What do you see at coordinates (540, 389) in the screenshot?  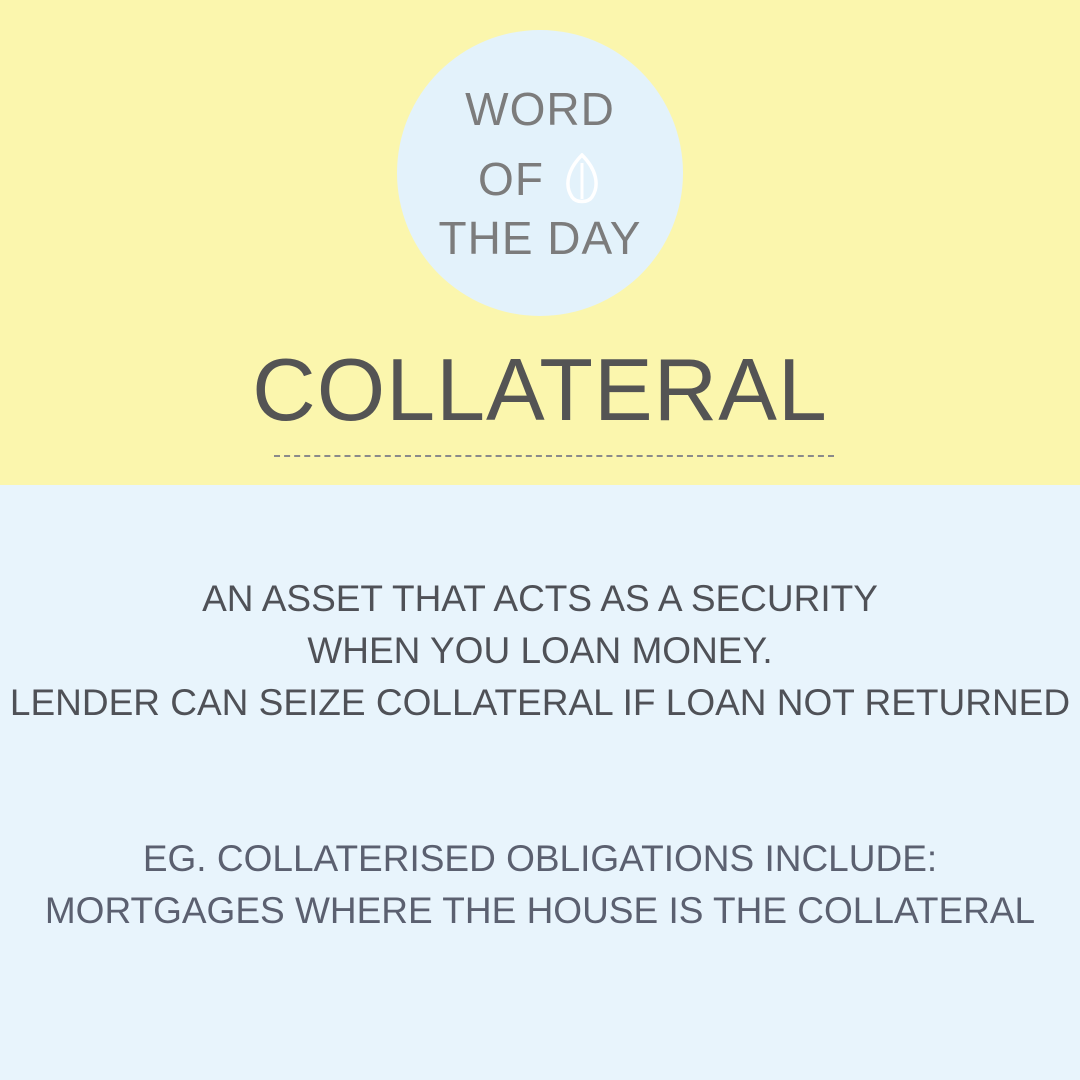 I see `headword-title: COLLATERAL` at bounding box center [540, 389].